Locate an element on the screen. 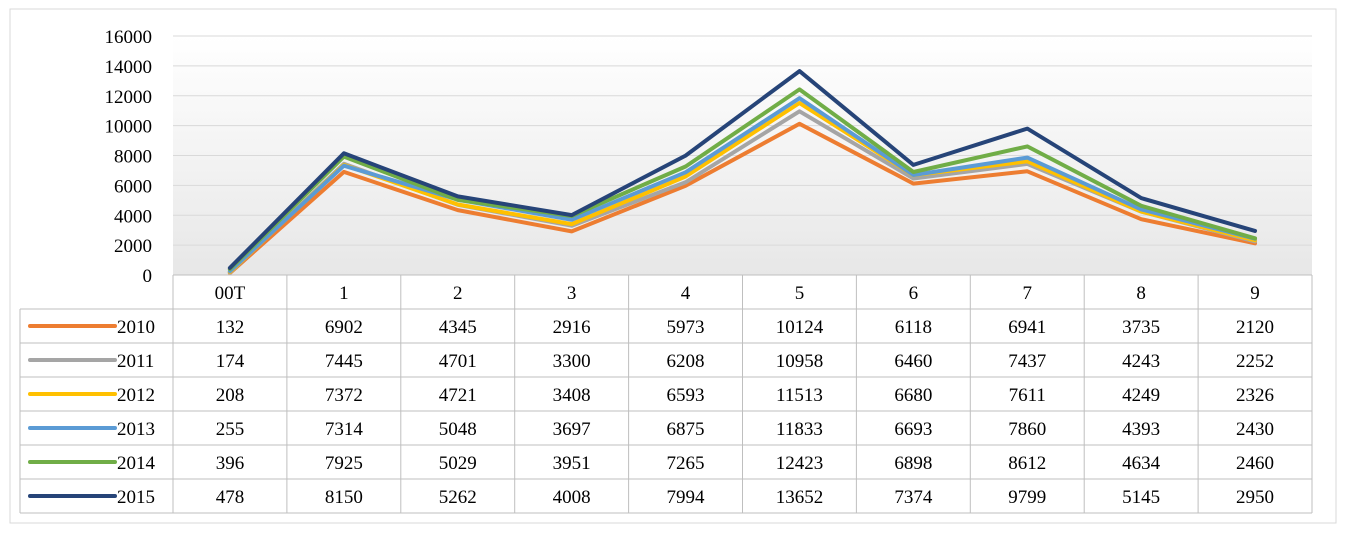 This screenshot has width=1346, height=534. data-label: 7994 is located at coordinates (686, 497).